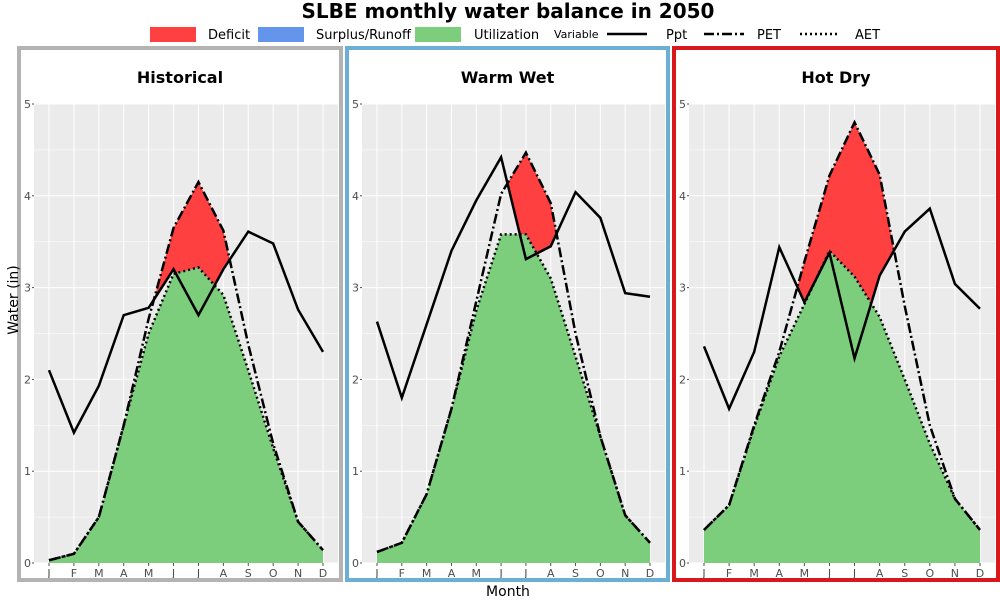  What do you see at coordinates (364, 35) in the screenshot?
I see `legend-label: Surplus/Runoff` at bounding box center [364, 35].